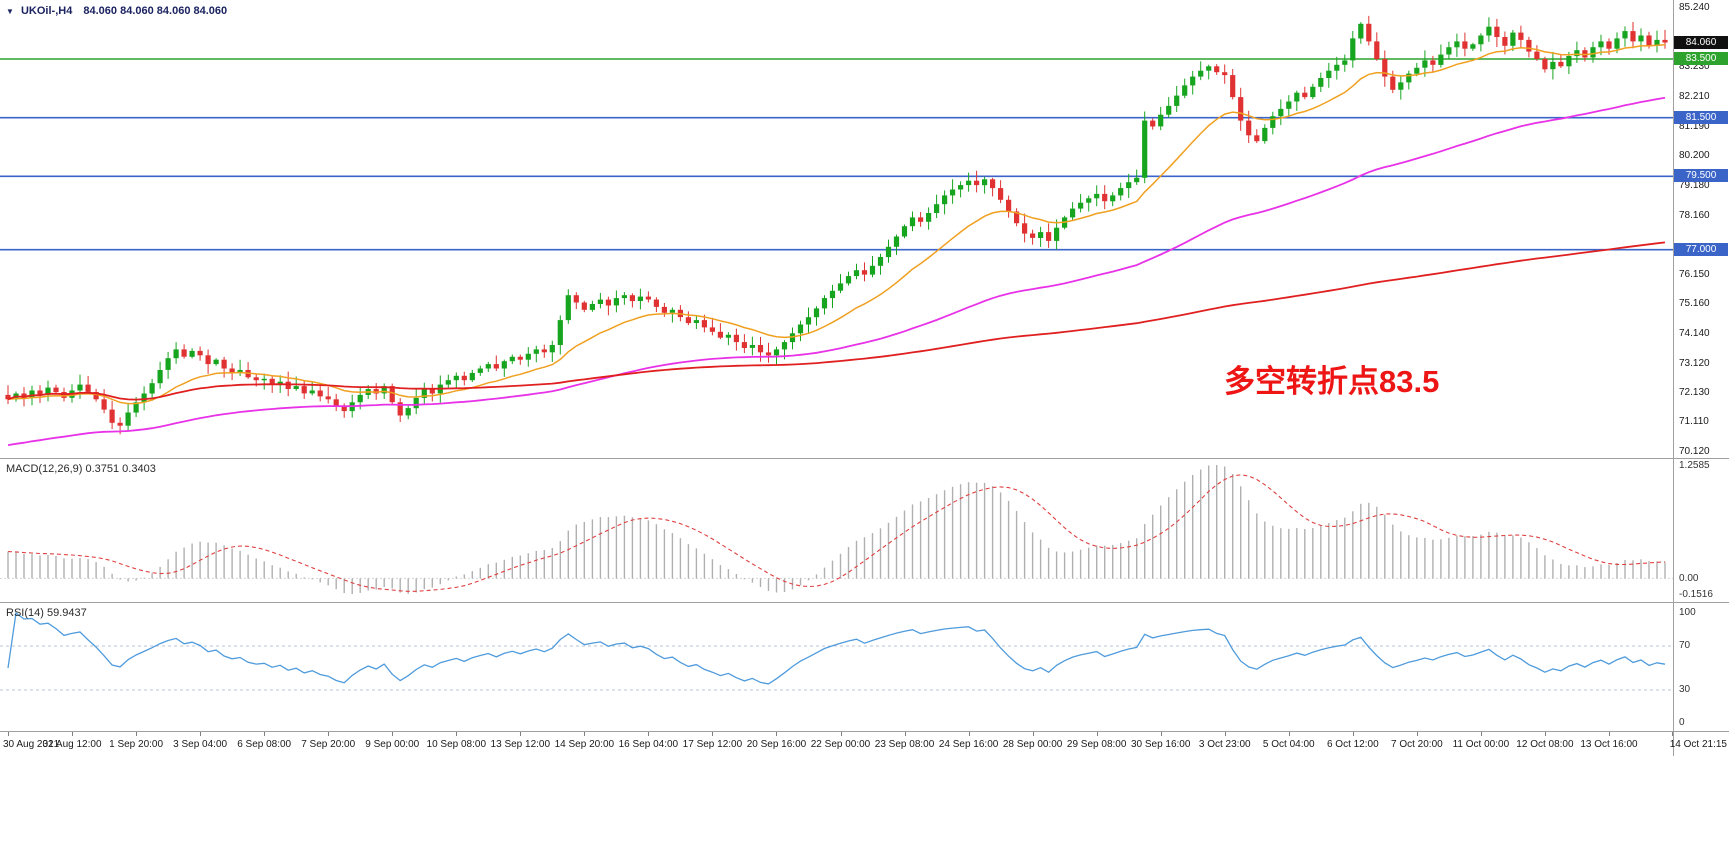 The width and height of the screenshot is (1729, 841). What do you see at coordinates (10, 11) in the screenshot?
I see `collapse-triangle-icon: ▼` at bounding box center [10, 11].